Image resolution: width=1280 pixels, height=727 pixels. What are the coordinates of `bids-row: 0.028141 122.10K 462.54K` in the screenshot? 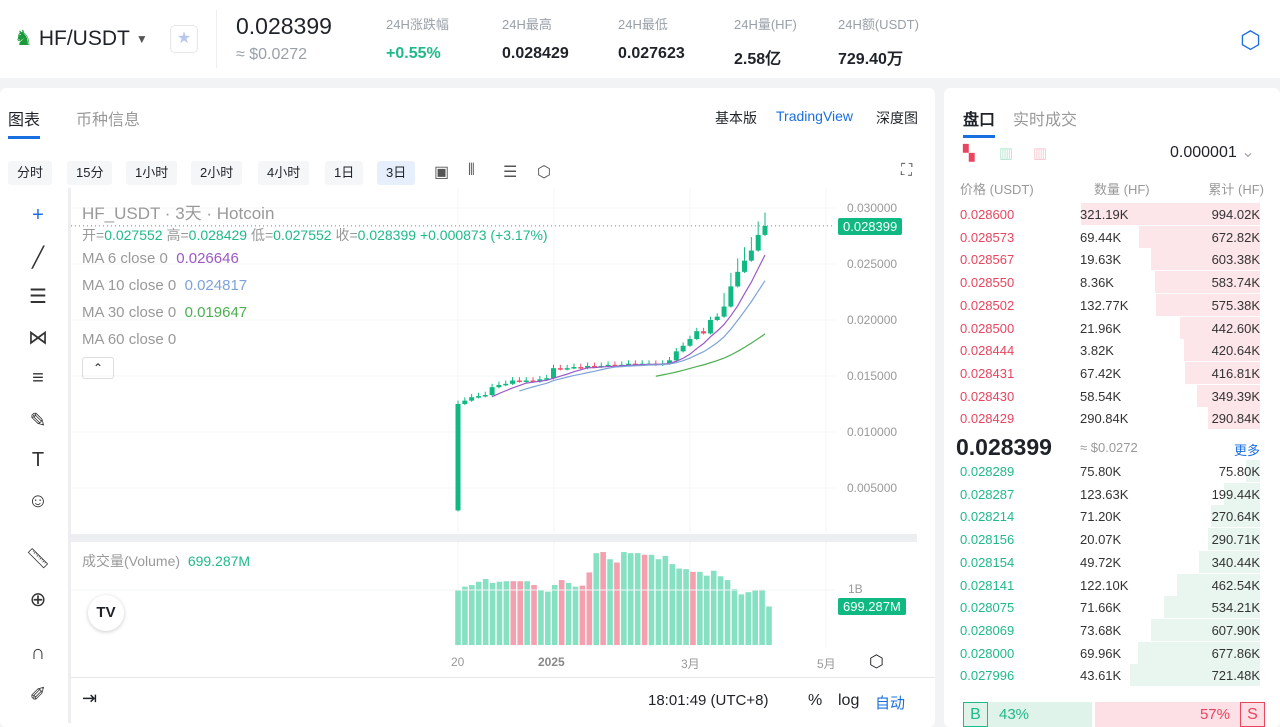 It's located at (1112, 585).